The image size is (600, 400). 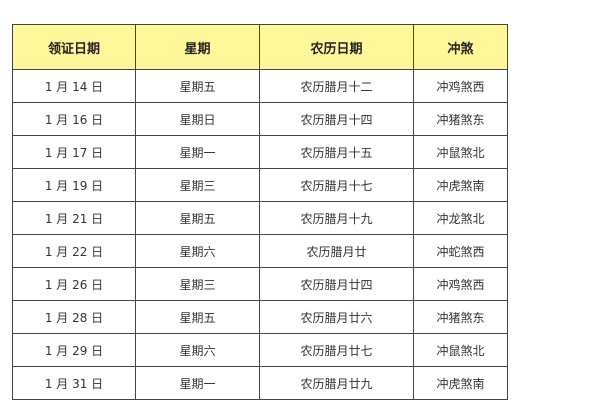 I want to click on header-weekday: 星期, so click(x=197, y=47).